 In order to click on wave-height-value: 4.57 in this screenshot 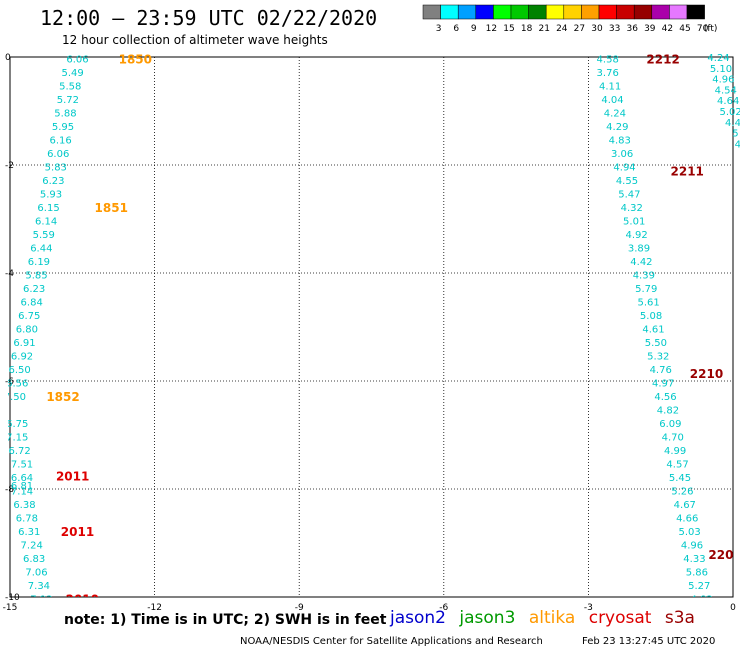, I will do `click(677, 465)`.